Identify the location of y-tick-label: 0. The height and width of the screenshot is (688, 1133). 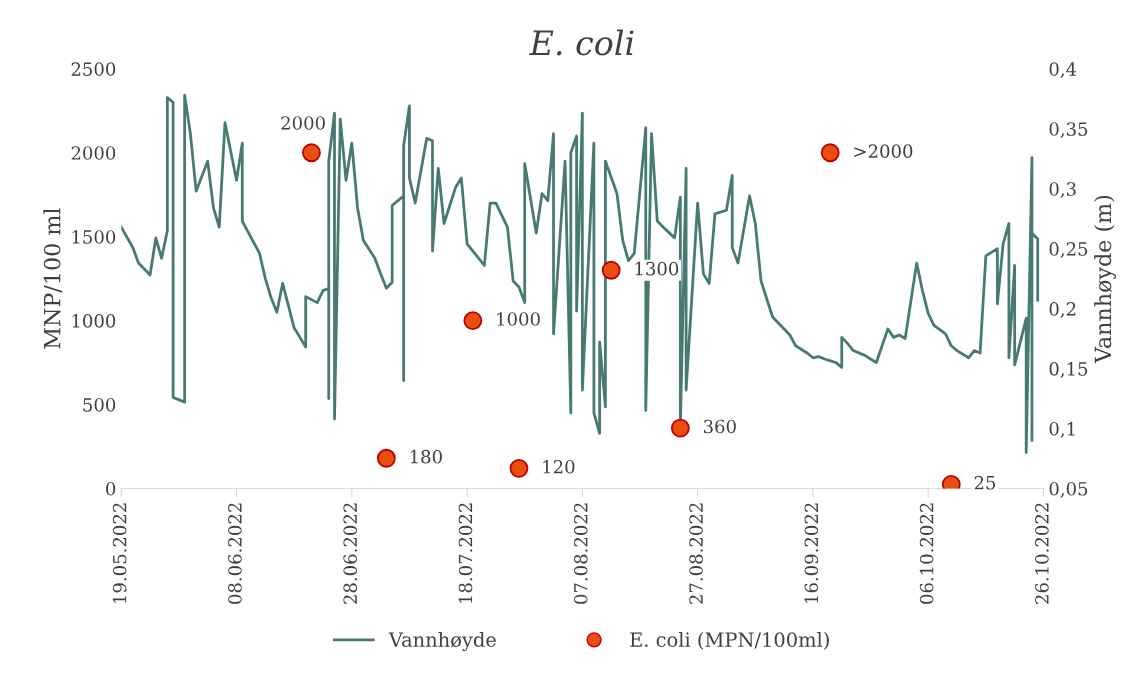
(111, 488).